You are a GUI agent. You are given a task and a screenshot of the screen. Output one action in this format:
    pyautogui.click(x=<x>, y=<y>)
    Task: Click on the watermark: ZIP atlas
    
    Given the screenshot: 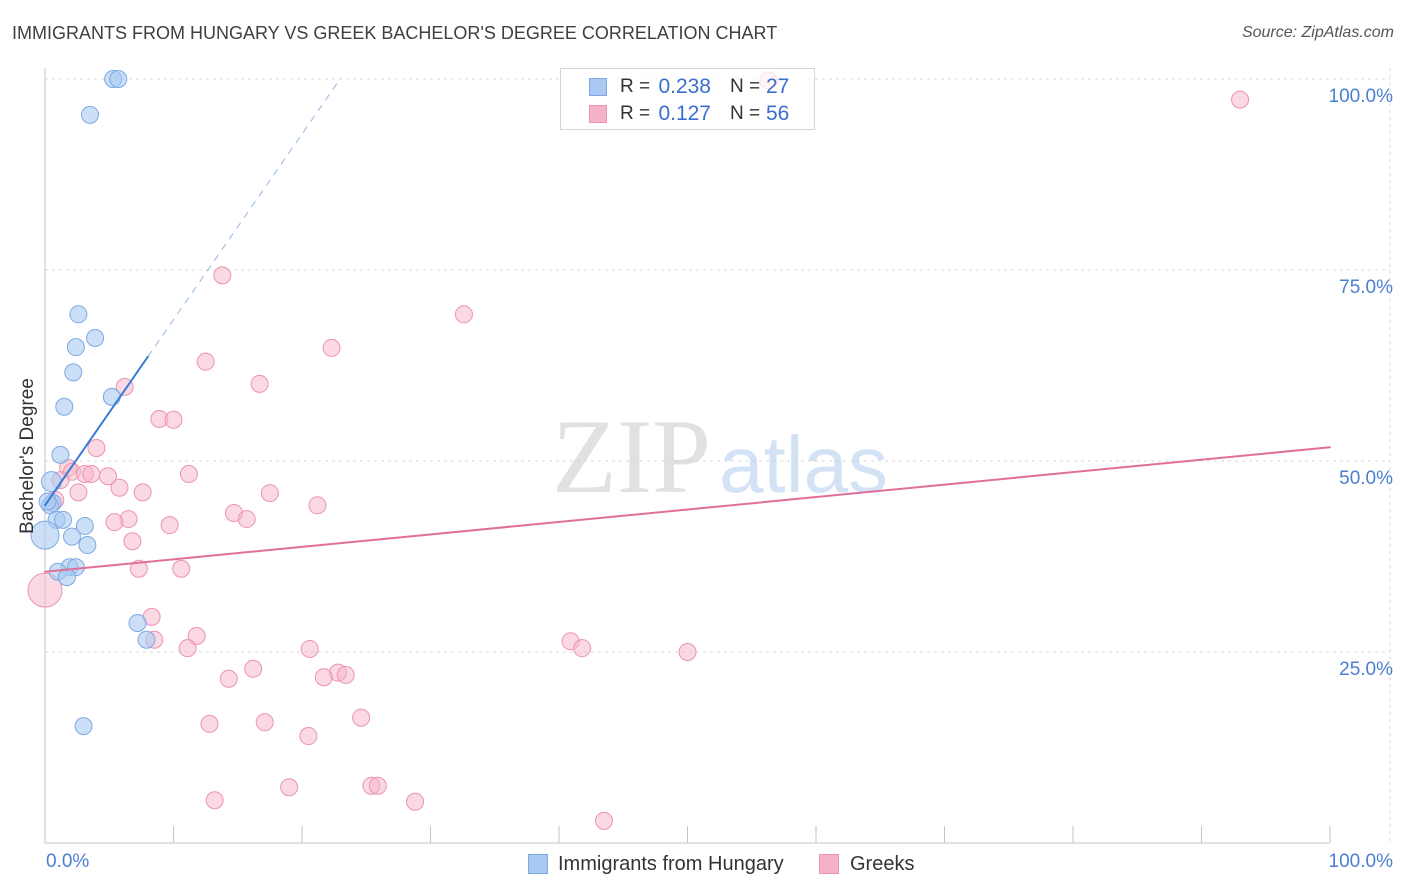 What is the action you would take?
    pyautogui.click(x=720, y=456)
    